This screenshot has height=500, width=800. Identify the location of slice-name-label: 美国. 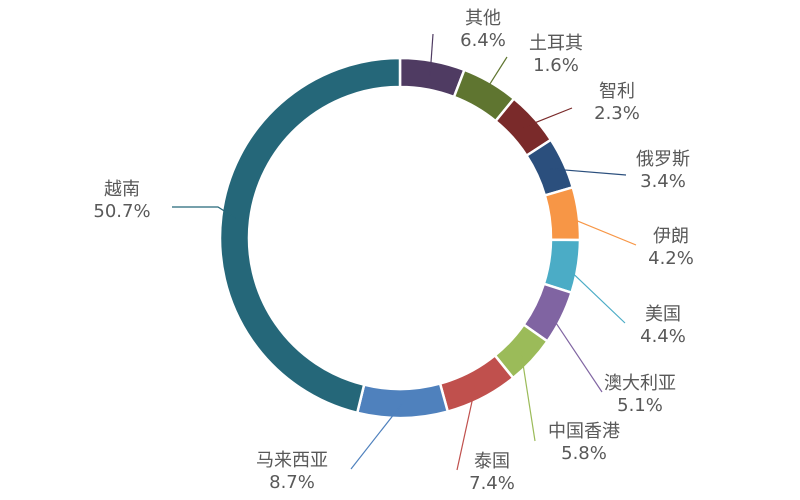
(663, 314).